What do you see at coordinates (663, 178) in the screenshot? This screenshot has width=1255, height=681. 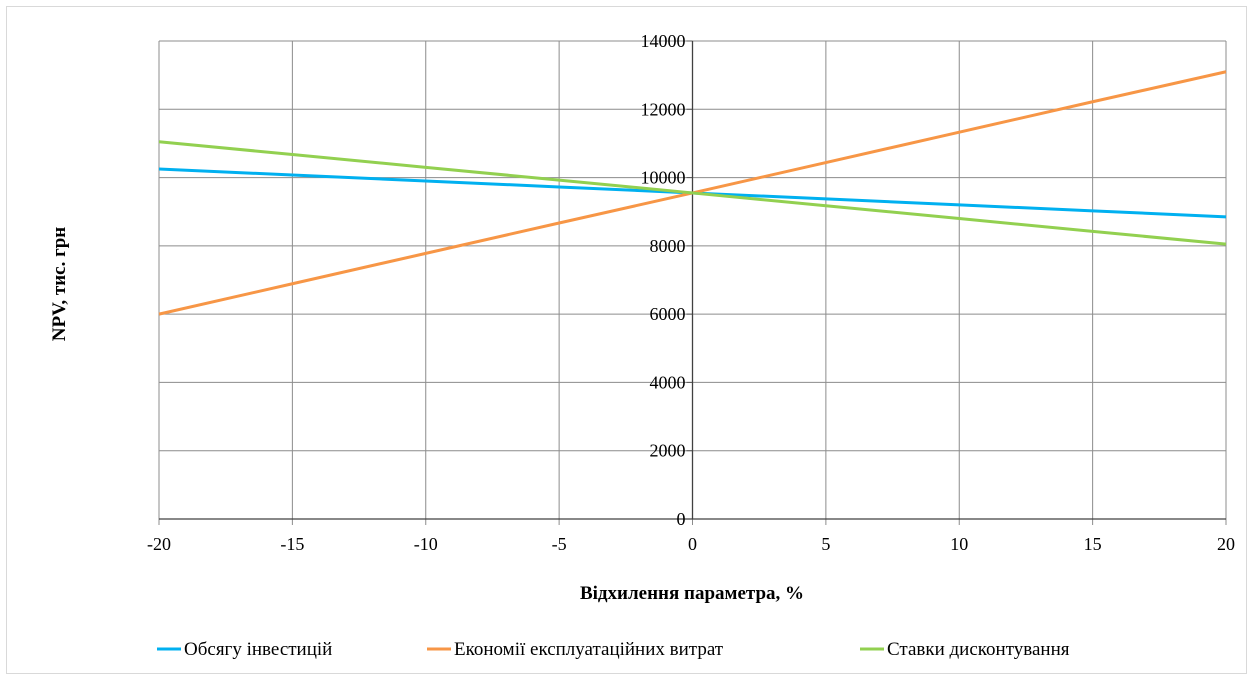 I see `y-tick-label: 10000` at bounding box center [663, 178].